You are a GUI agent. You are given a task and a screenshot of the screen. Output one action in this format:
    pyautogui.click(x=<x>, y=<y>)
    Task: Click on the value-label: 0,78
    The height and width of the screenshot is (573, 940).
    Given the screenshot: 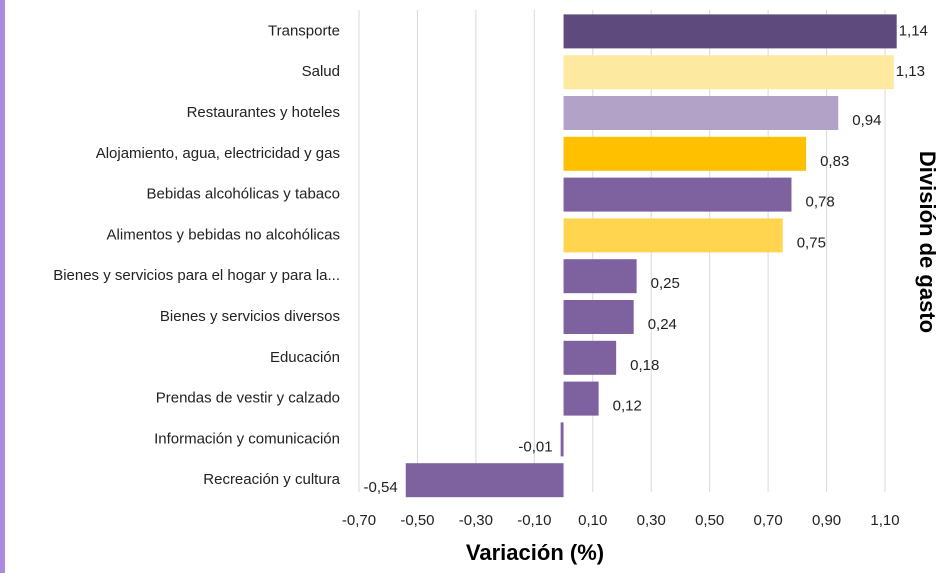 What is the action you would take?
    pyautogui.click(x=819, y=202)
    